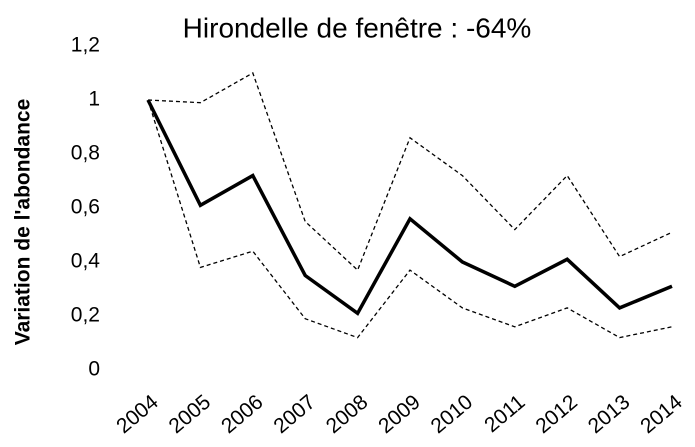  I want to click on x-tick-label: 2011, so click(504, 413).